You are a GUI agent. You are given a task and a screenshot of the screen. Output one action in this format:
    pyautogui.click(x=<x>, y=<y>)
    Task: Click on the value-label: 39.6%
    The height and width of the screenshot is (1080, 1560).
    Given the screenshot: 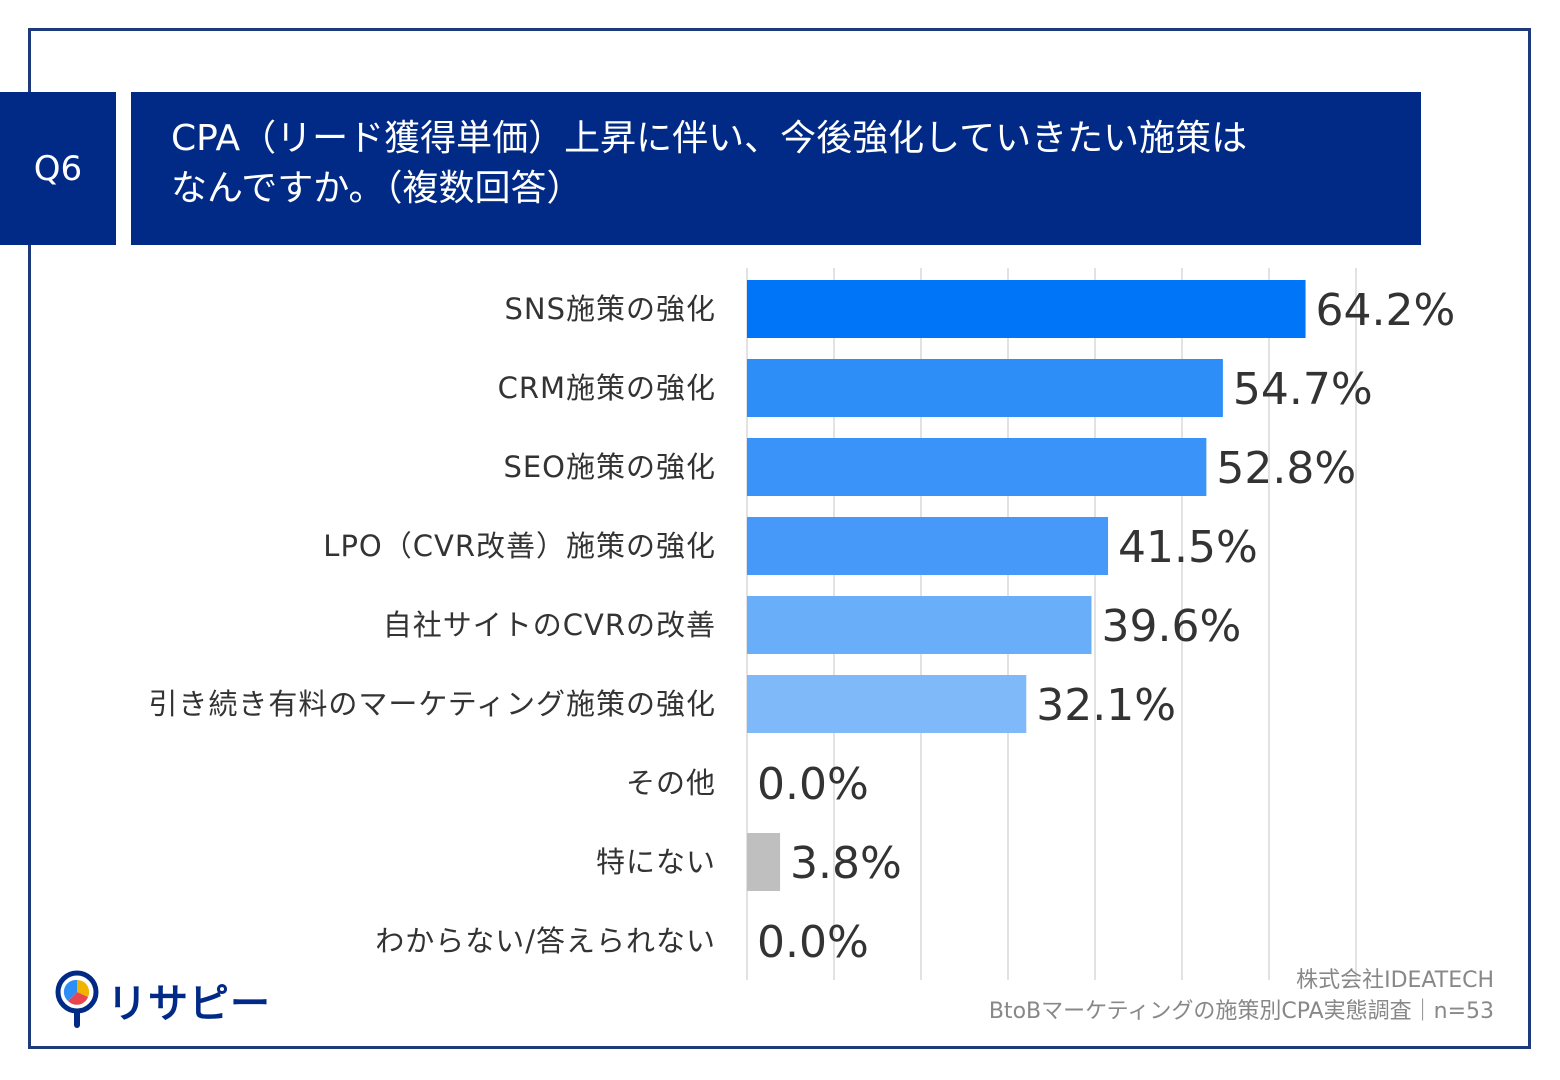 What is the action you would take?
    pyautogui.click(x=1172, y=626)
    